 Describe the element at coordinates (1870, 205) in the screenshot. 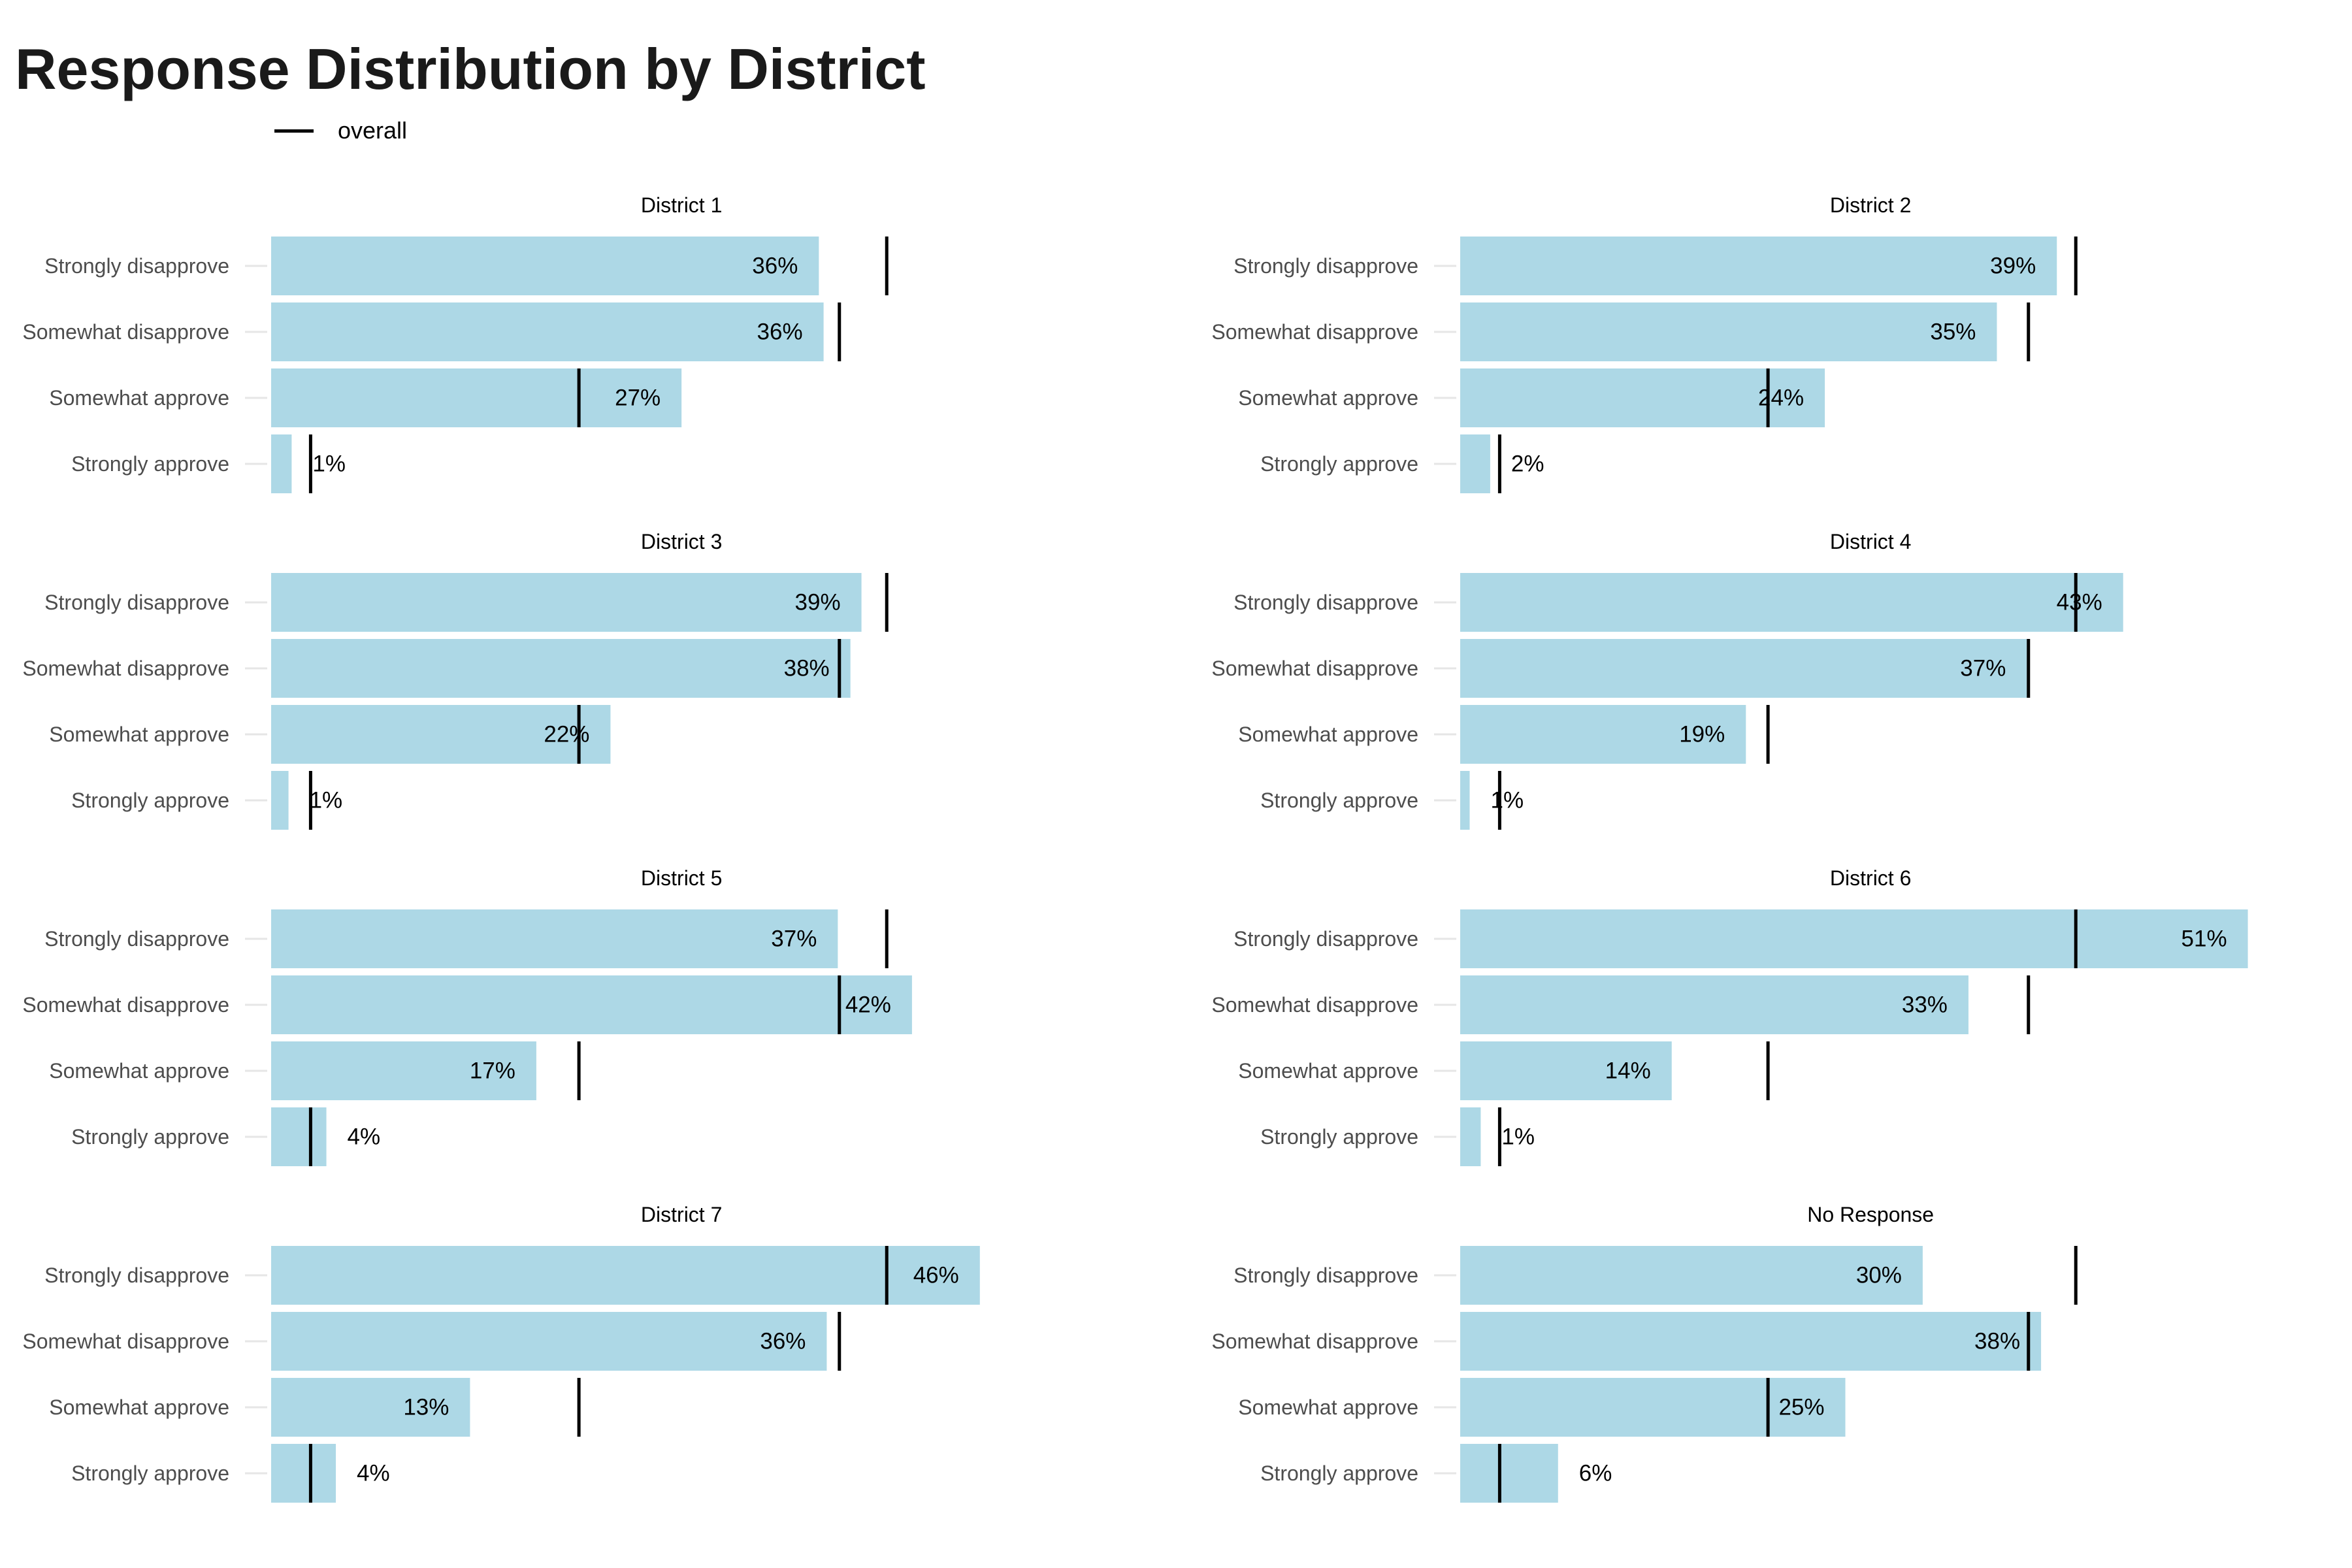

I see `panel-title: District 2` at that location.